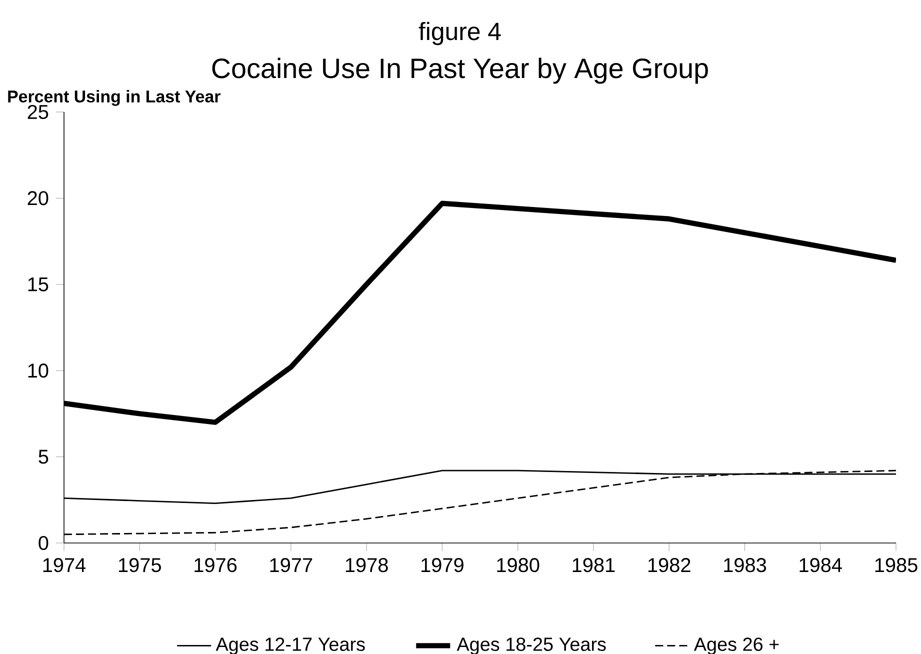  Describe the element at coordinates (593, 565) in the screenshot. I see `x-tick-label: 1981` at that location.